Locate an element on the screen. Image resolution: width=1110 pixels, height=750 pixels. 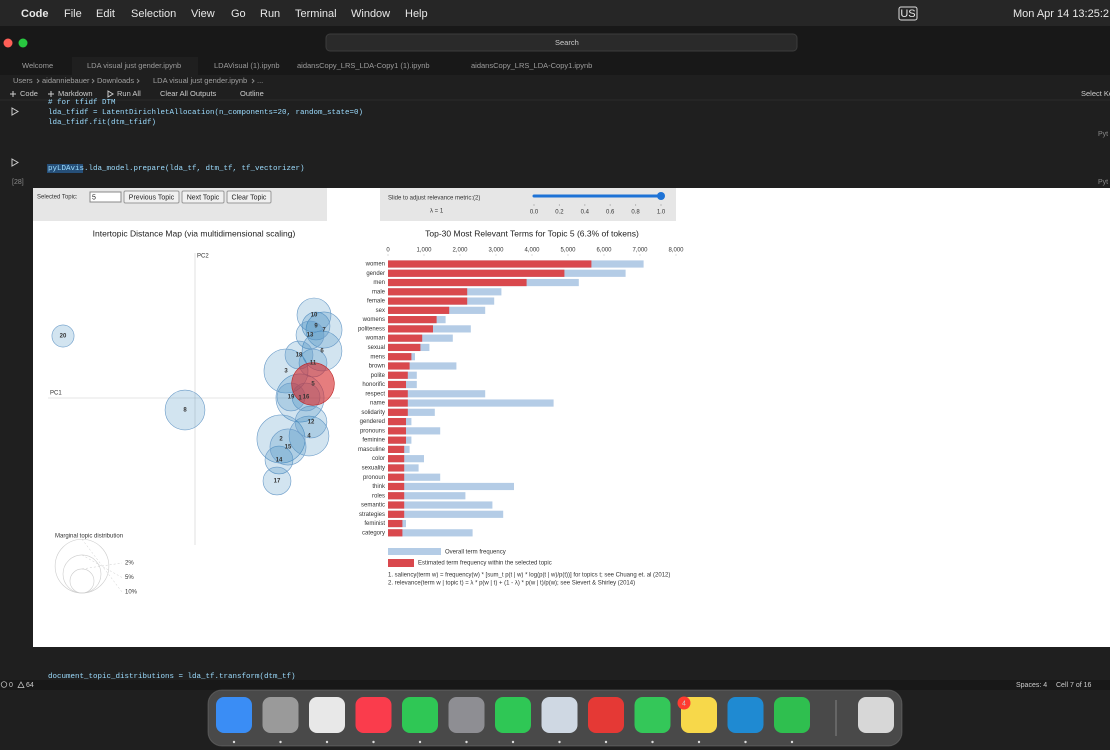
toolbar-item: Markdown is located at coordinates (75, 93).